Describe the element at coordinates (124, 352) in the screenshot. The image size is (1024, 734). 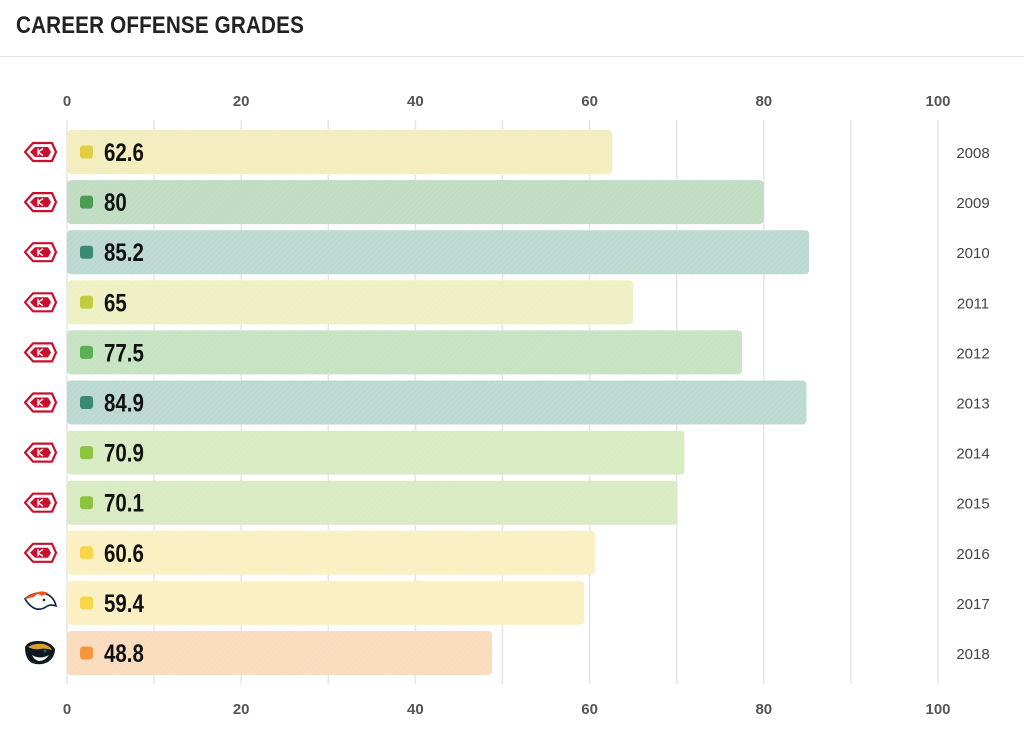
I see `value-label: 77.5` at that location.